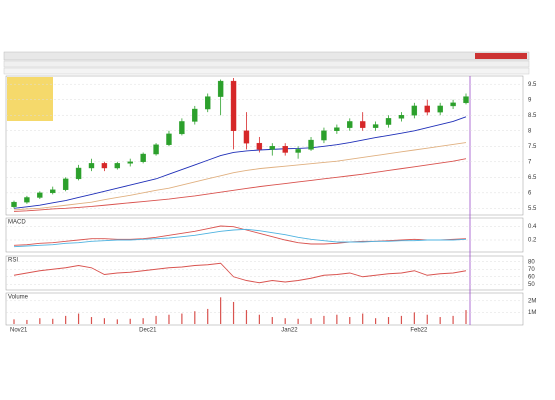 The image size is (555, 400). Describe the element at coordinates (419, 331) in the screenshot. I see `x-tick-label: Feb22` at that location.